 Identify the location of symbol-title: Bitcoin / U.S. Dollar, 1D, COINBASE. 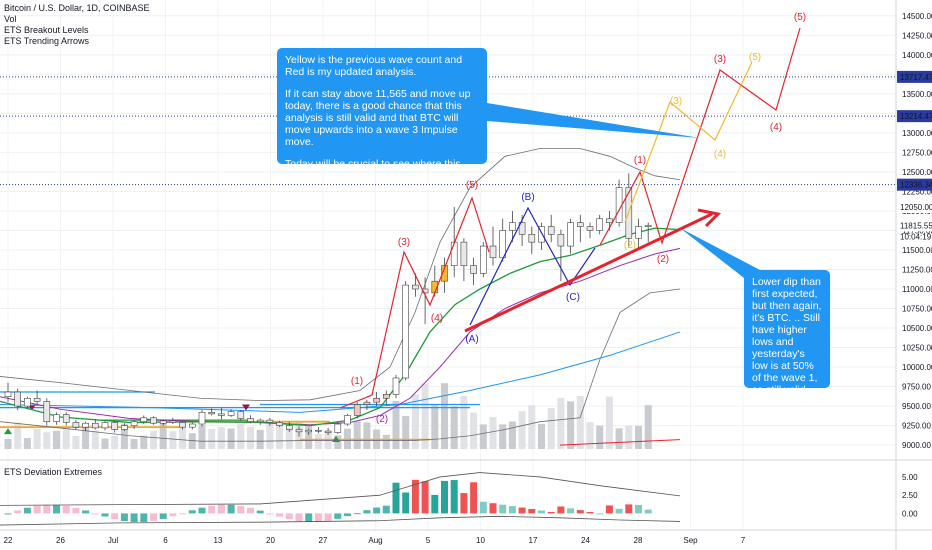
(77, 8).